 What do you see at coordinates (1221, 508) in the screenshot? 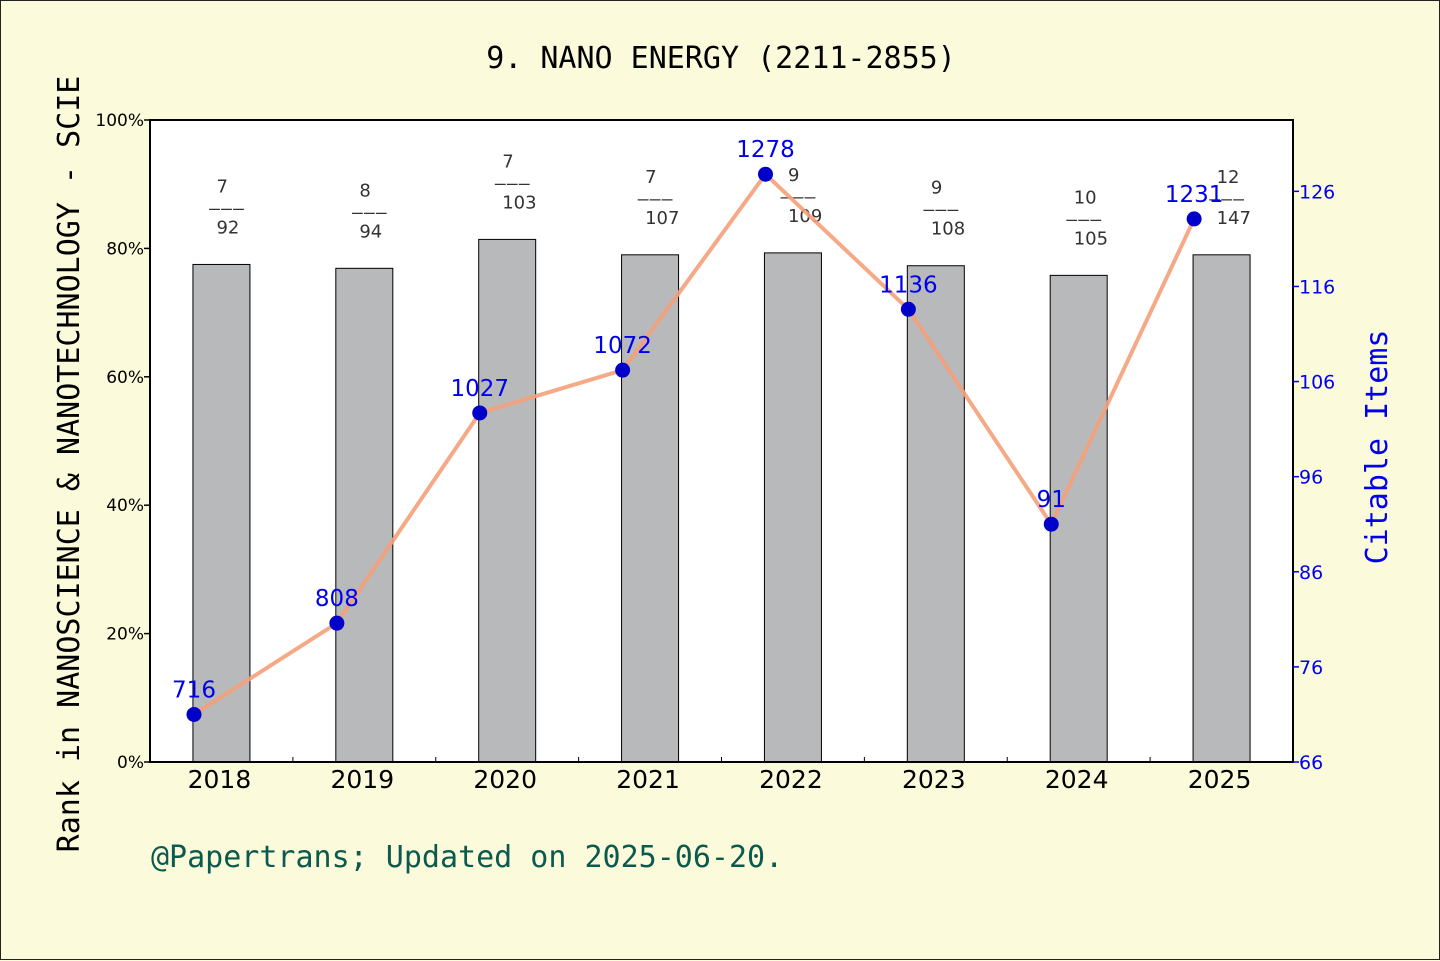
I see `bar-2025` at bounding box center [1221, 508].